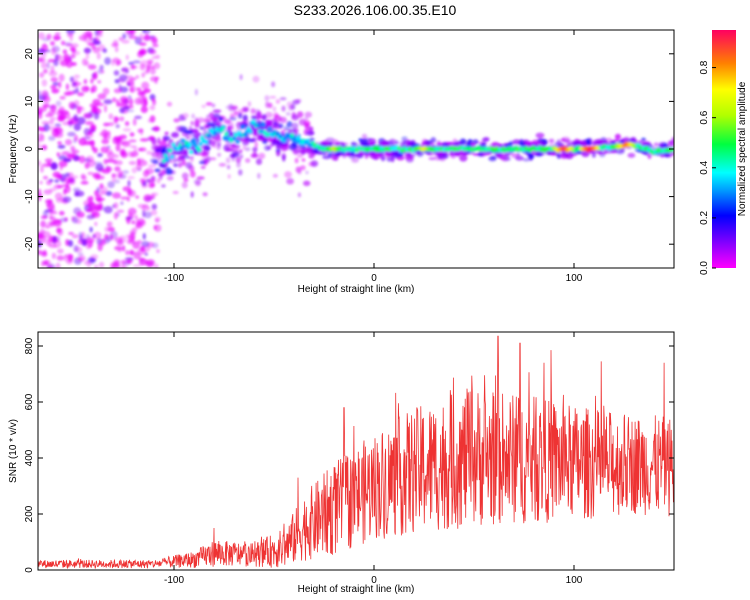 The width and height of the screenshot is (750, 600). Describe the element at coordinates (574, 580) in the screenshot. I see `snr-x-tick-label: 100` at that location.